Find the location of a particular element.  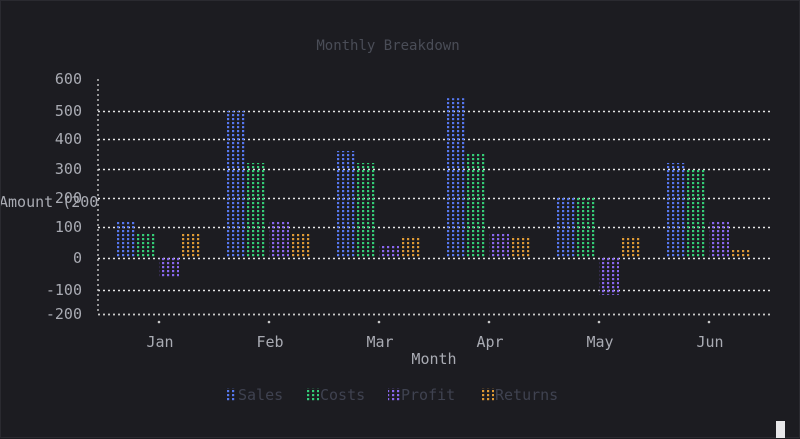

bar-profit-apr is located at coordinates (499, 245).